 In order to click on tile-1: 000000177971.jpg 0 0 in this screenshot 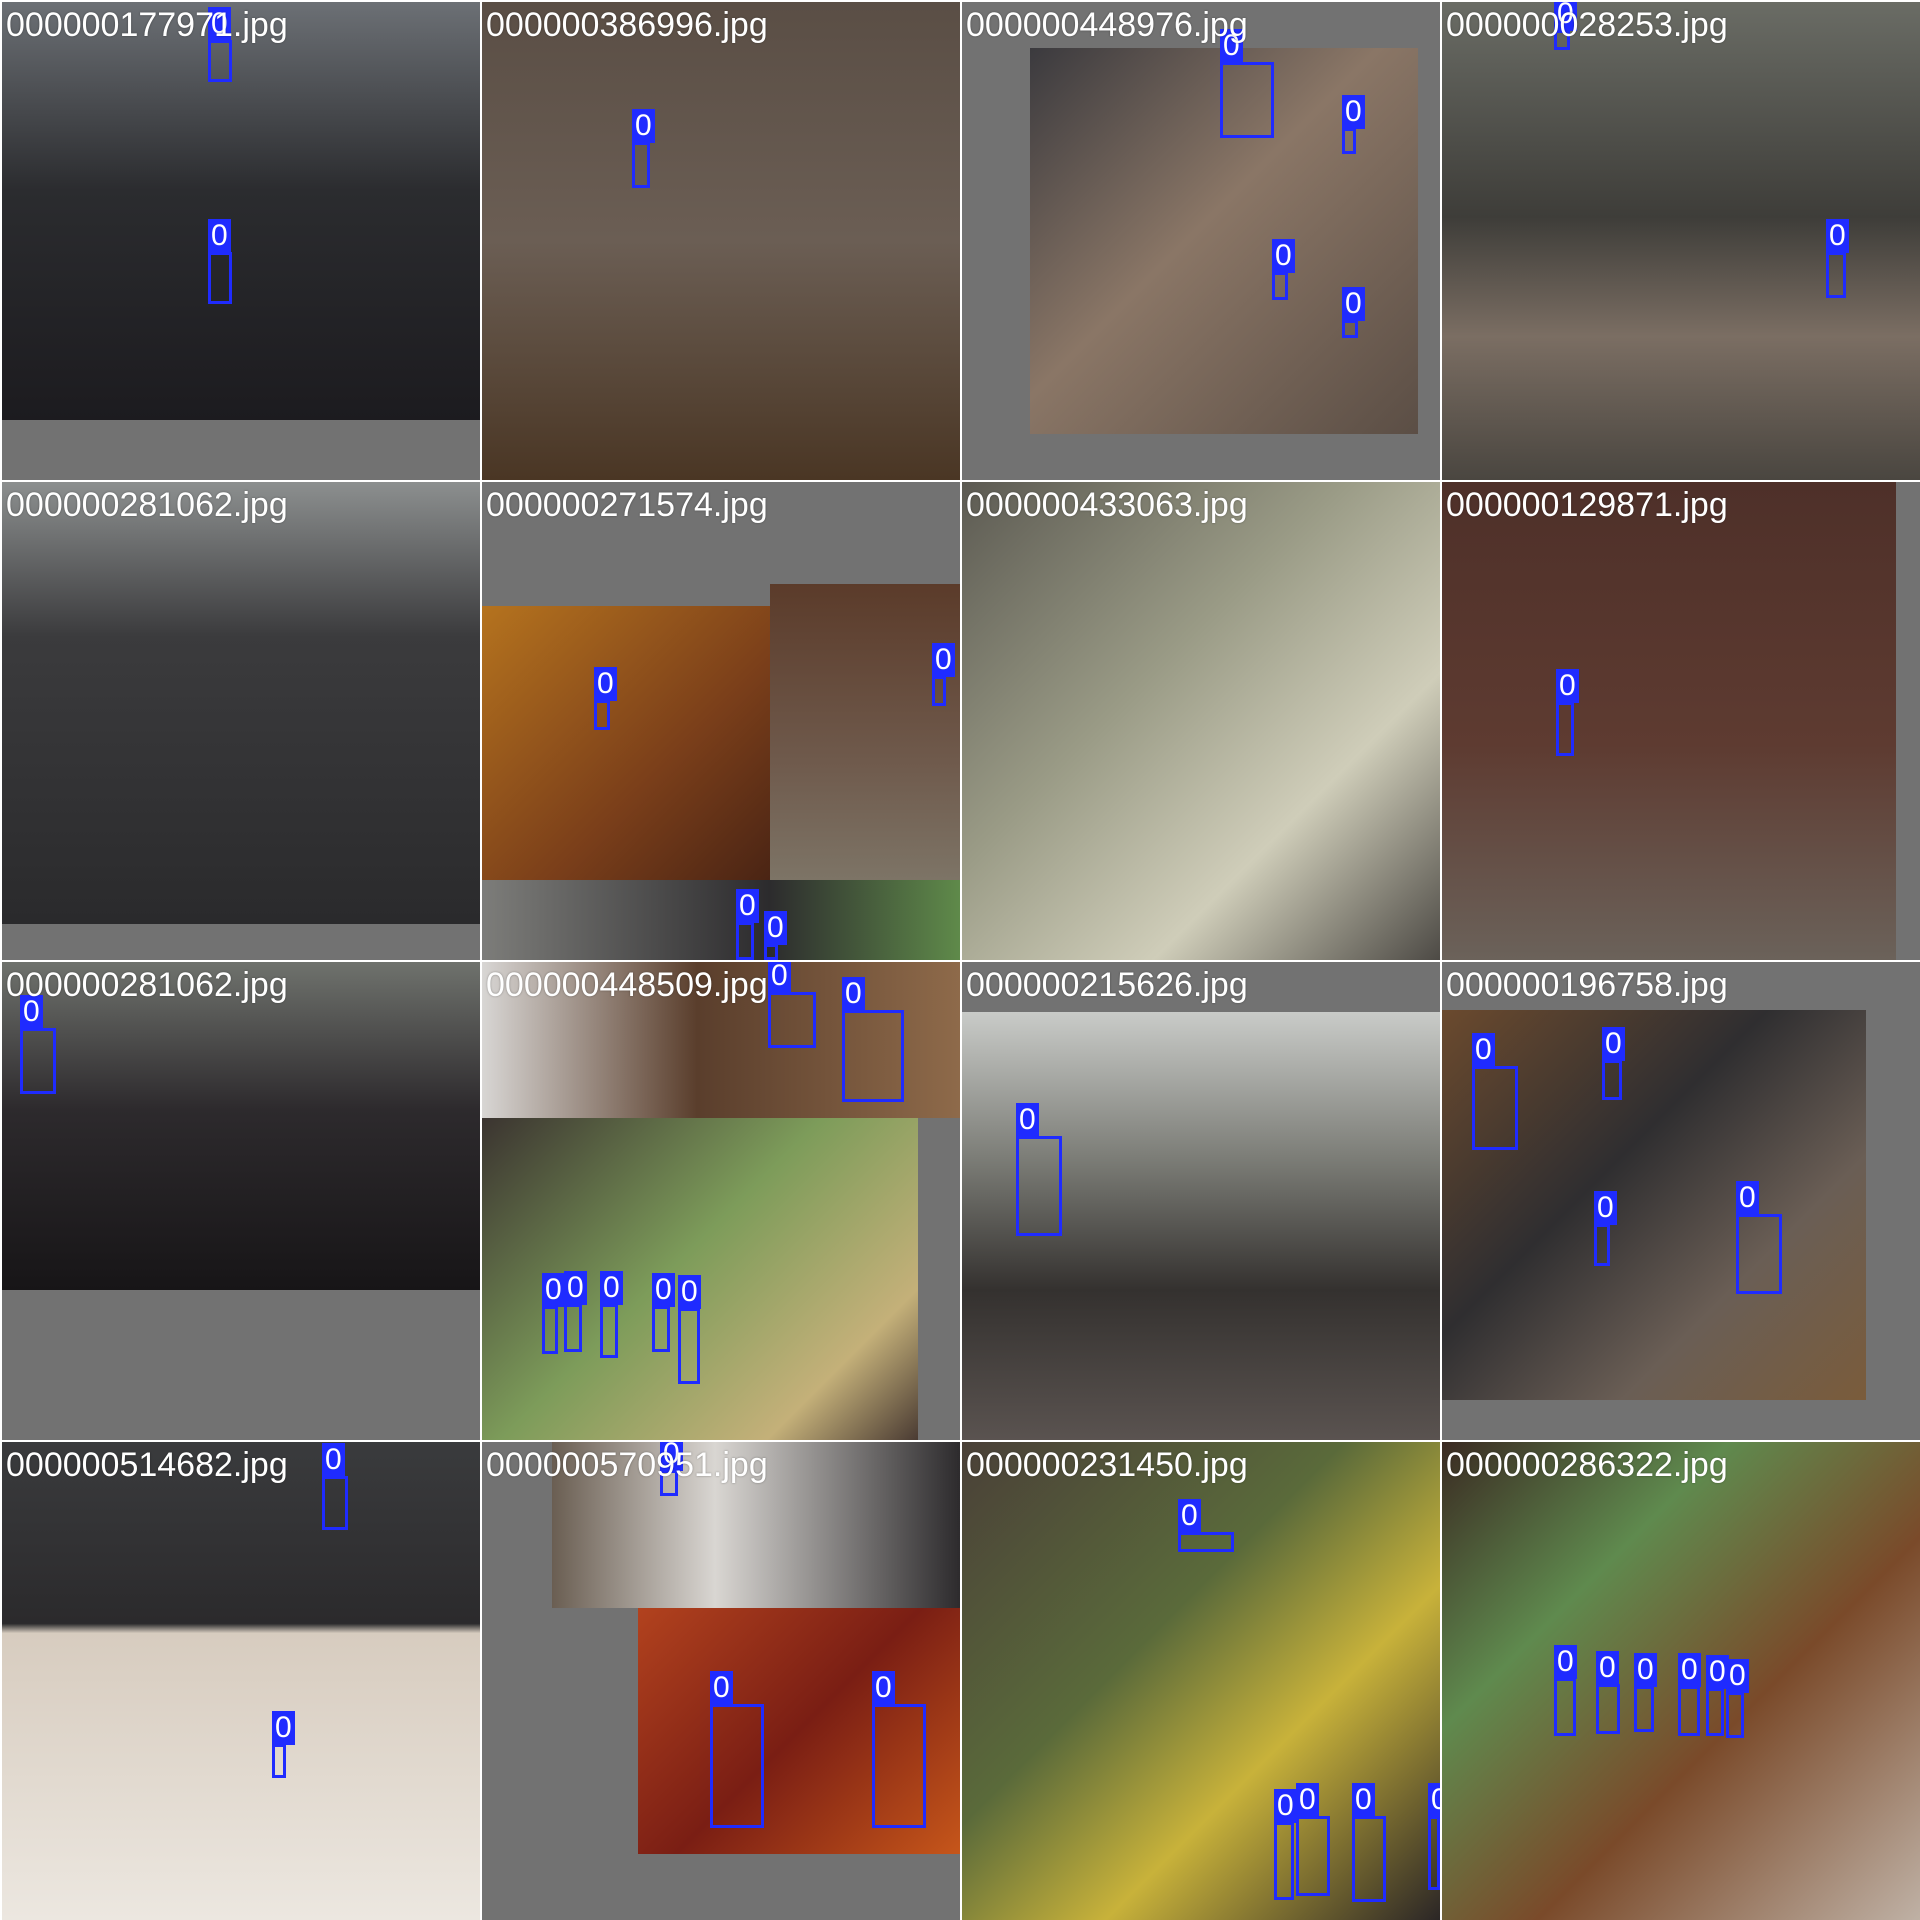, I will do `click(241, 241)`.